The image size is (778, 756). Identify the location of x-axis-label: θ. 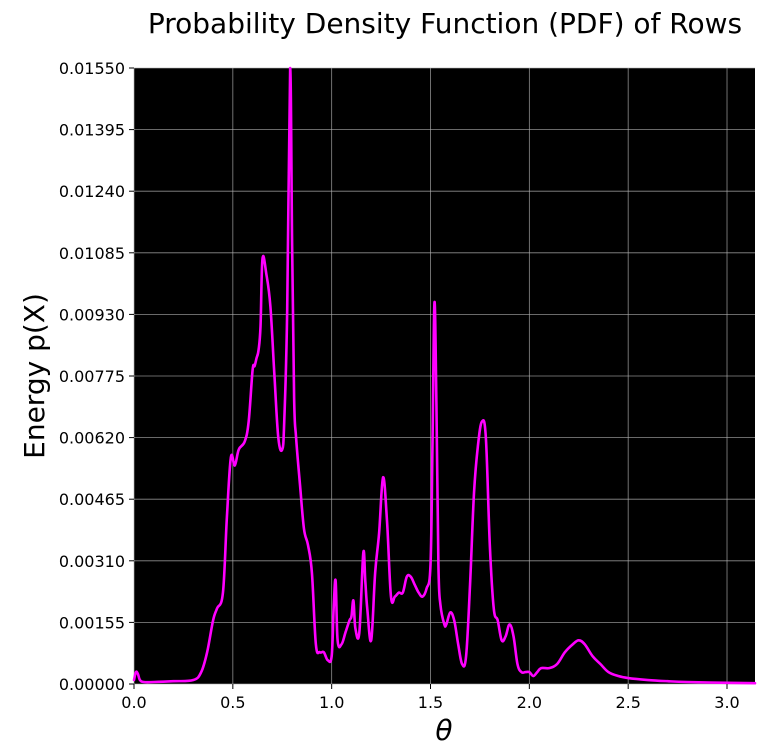
(443, 730).